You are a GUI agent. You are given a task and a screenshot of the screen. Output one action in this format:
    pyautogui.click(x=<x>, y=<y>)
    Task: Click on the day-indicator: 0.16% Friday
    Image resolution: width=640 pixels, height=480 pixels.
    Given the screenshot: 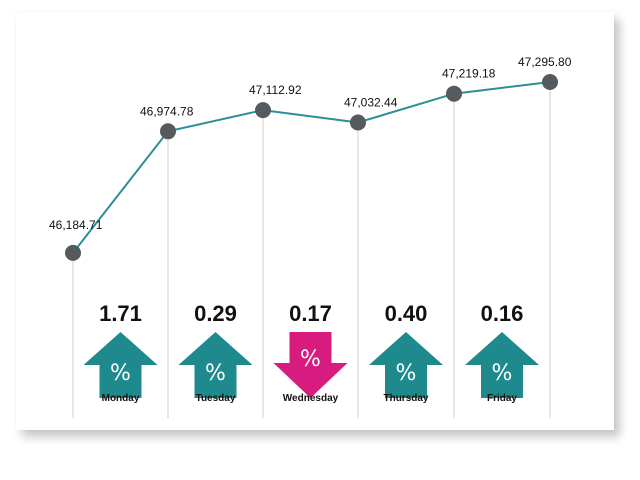 What is the action you would take?
    pyautogui.click(x=502, y=352)
    